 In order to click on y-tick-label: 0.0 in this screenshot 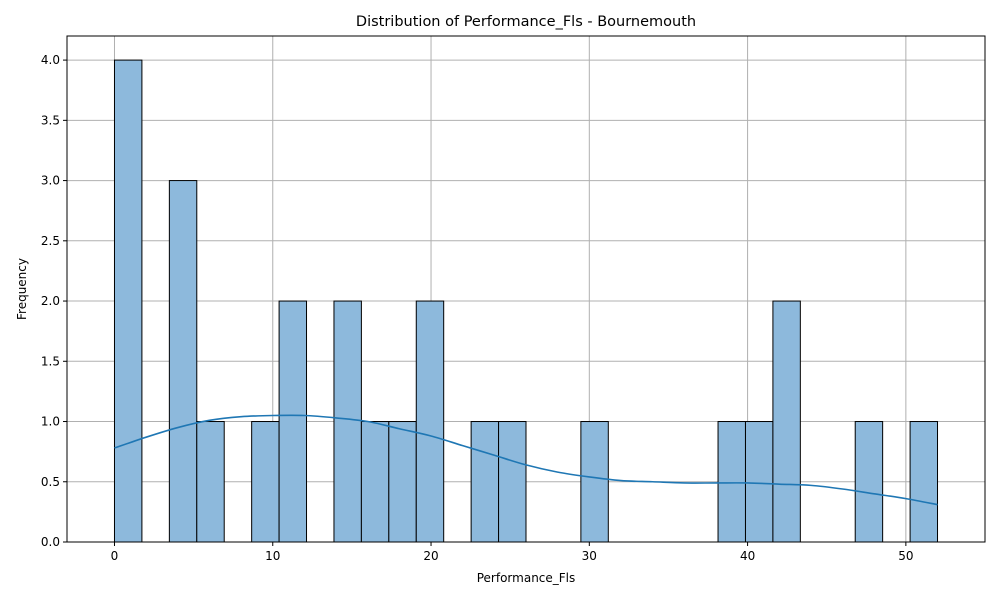, I will do `click(50, 542)`.